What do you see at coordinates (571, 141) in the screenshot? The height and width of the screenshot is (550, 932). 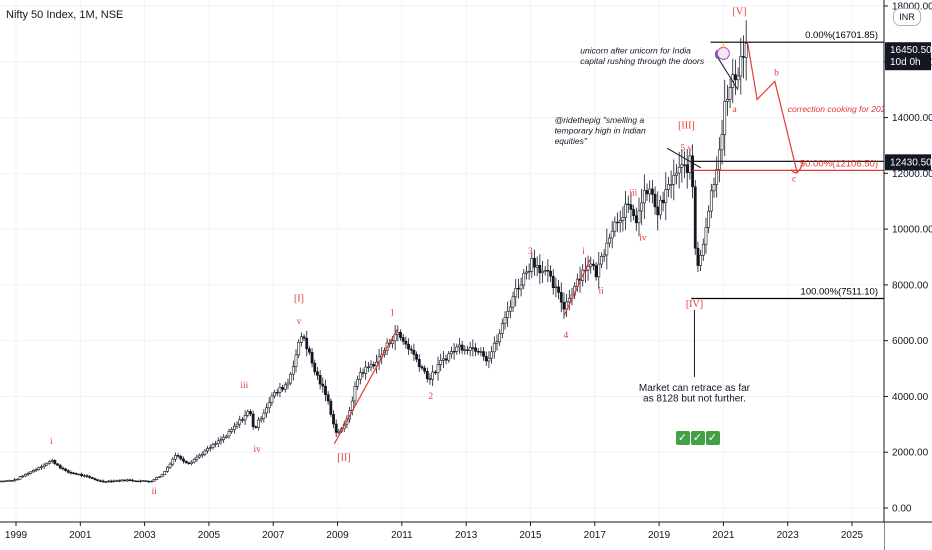 I see `annotation-text: equities"` at bounding box center [571, 141].